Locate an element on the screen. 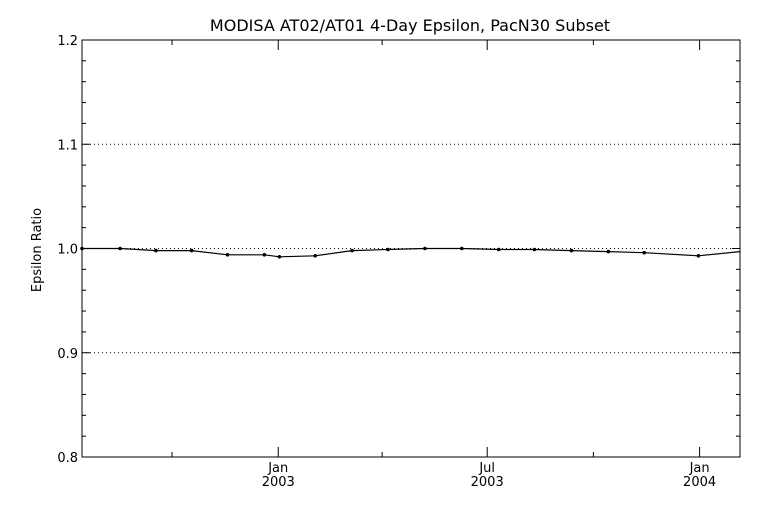  x-tick-year-label: 2004 is located at coordinates (699, 482).